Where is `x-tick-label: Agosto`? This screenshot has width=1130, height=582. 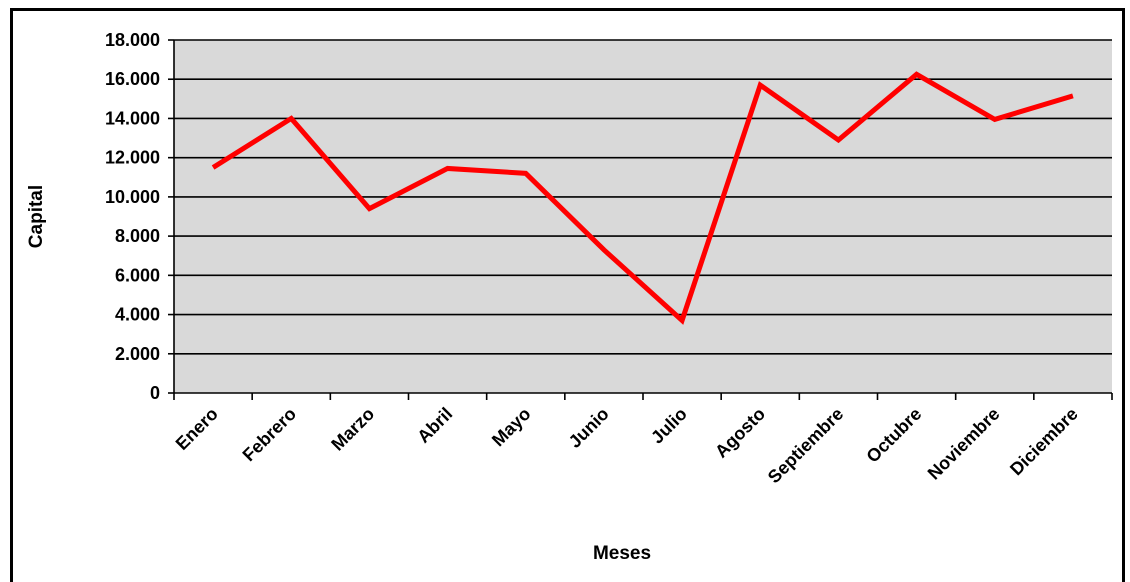 x-tick-label: Agosto is located at coordinates (740, 433).